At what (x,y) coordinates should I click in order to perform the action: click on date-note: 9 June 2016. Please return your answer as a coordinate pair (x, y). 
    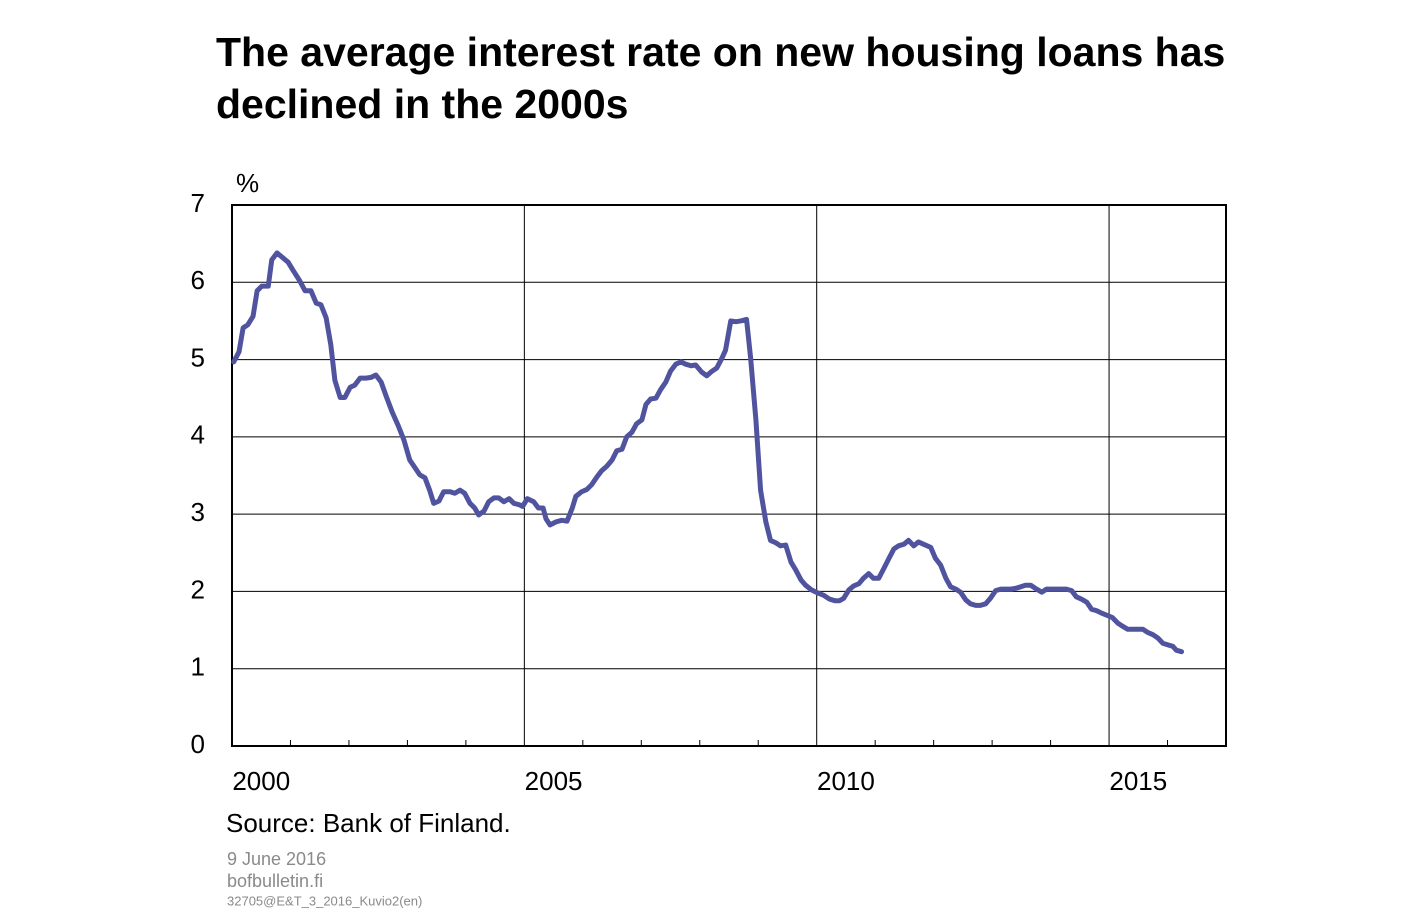
    Looking at the image, I should click on (276, 859).